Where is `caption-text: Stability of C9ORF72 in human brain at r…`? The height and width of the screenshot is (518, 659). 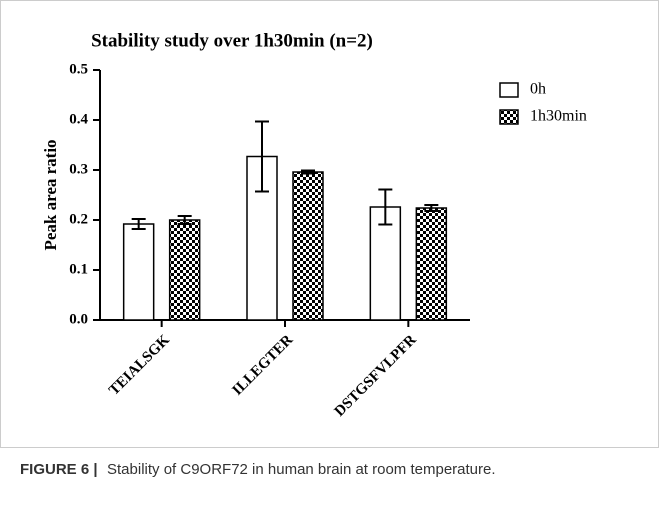 caption-text: Stability of C9ORF72 in human brain at r… is located at coordinates (301, 469).